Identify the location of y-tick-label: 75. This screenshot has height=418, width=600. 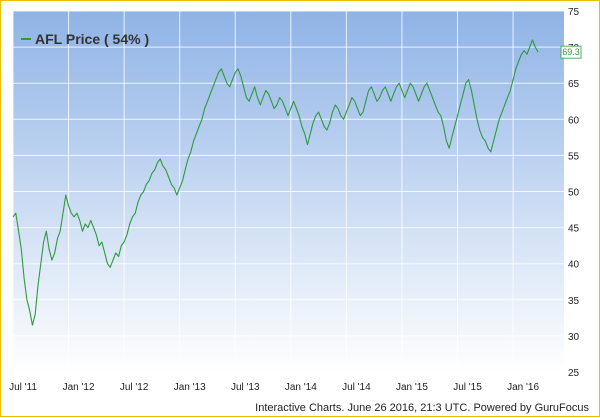
(574, 12).